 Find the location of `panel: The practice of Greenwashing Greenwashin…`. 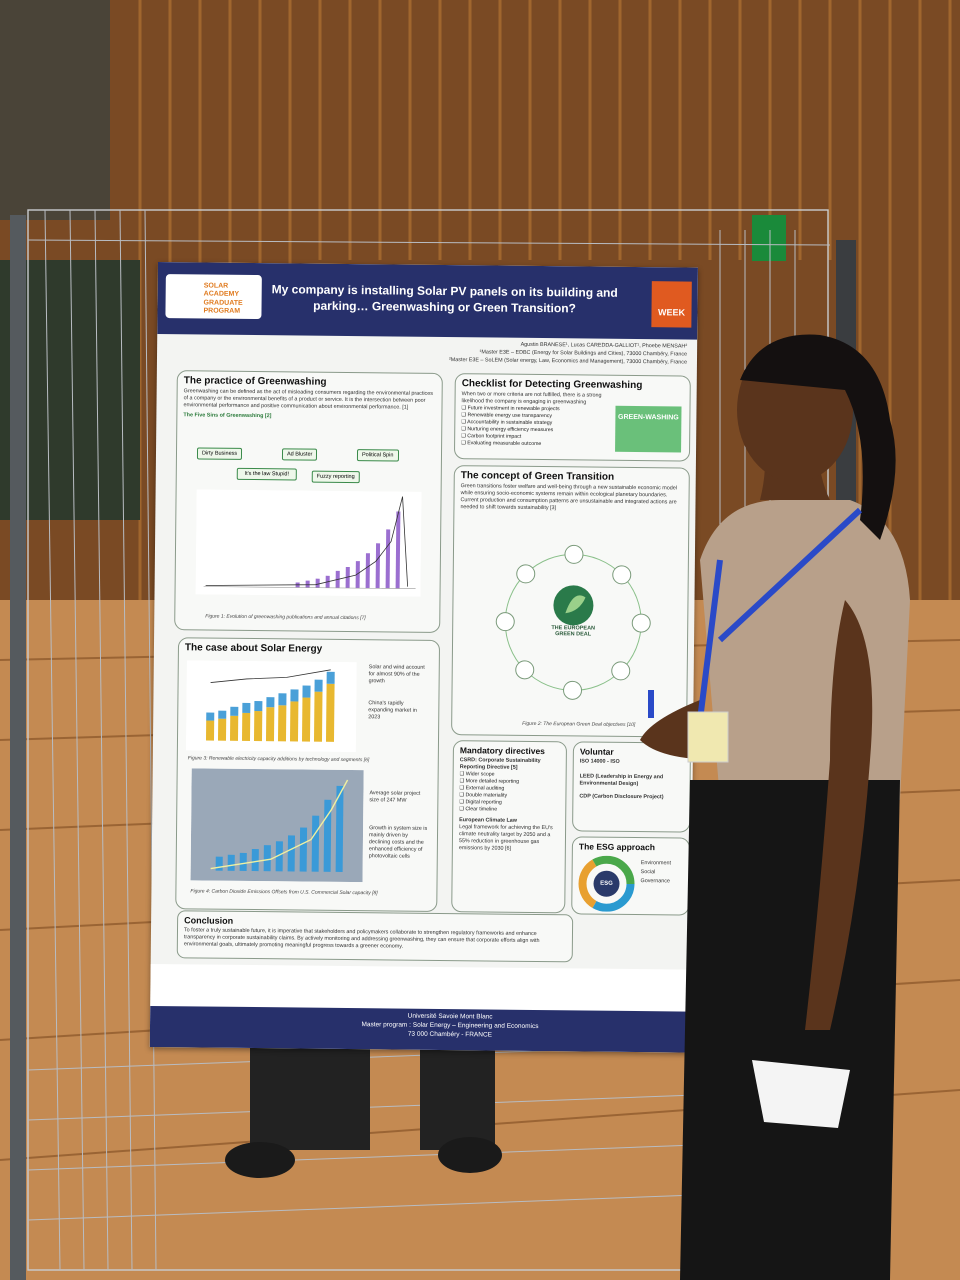

panel: The practice of Greenwashing Greenwashin… is located at coordinates (308, 501).